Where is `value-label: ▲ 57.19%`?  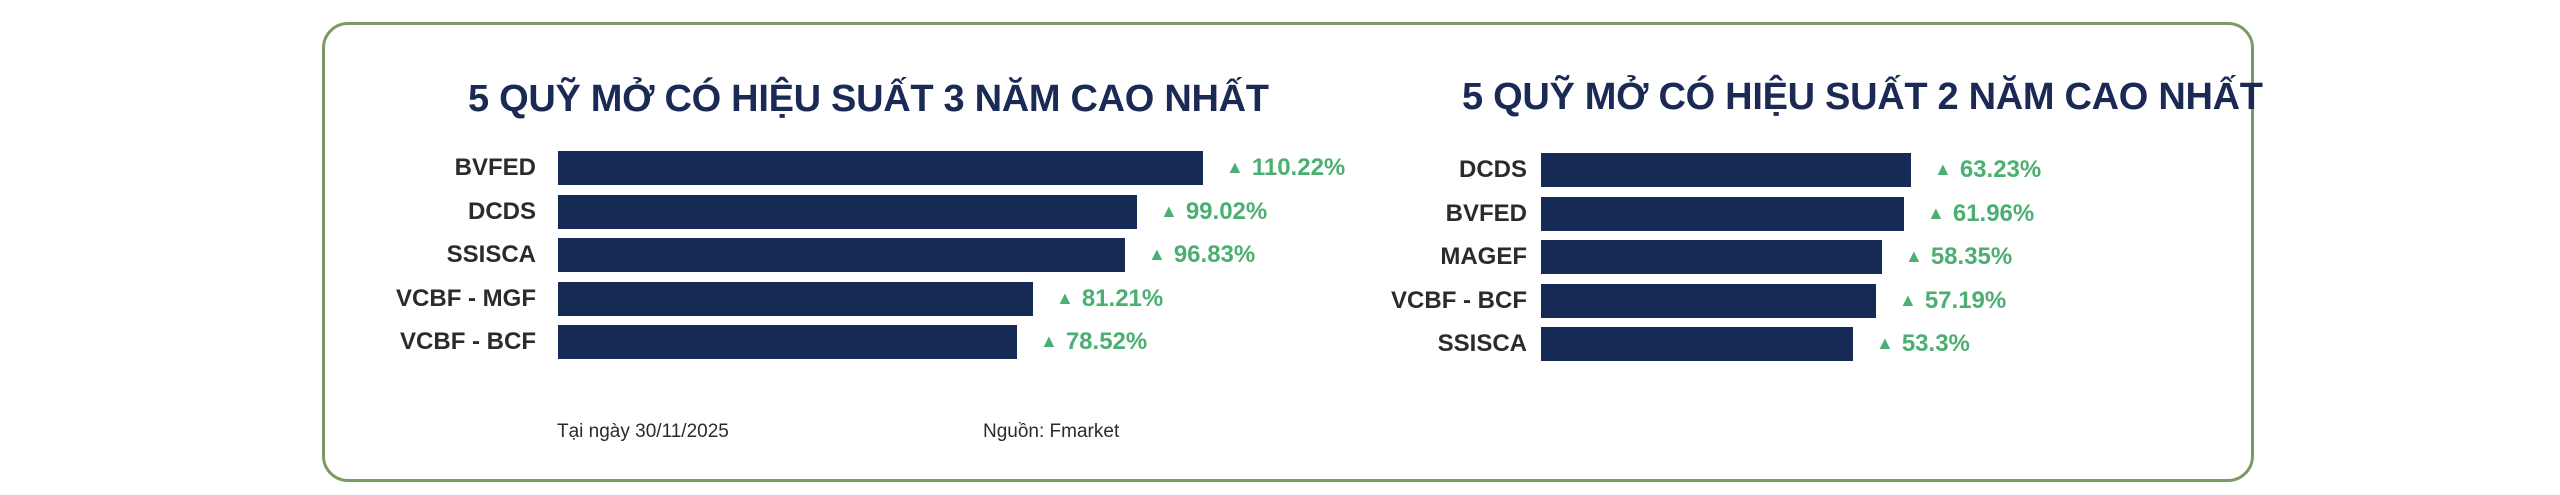
value-label: ▲ 57.19% is located at coordinates (1952, 301).